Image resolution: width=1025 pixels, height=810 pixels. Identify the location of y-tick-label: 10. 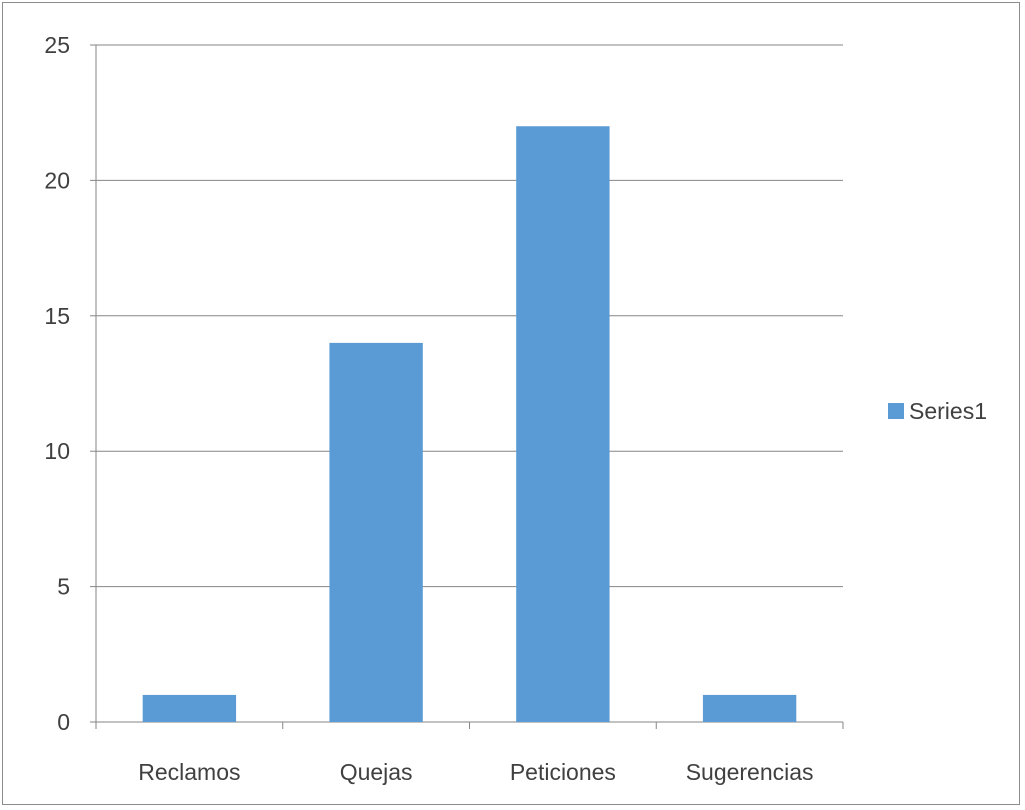
(57, 451).